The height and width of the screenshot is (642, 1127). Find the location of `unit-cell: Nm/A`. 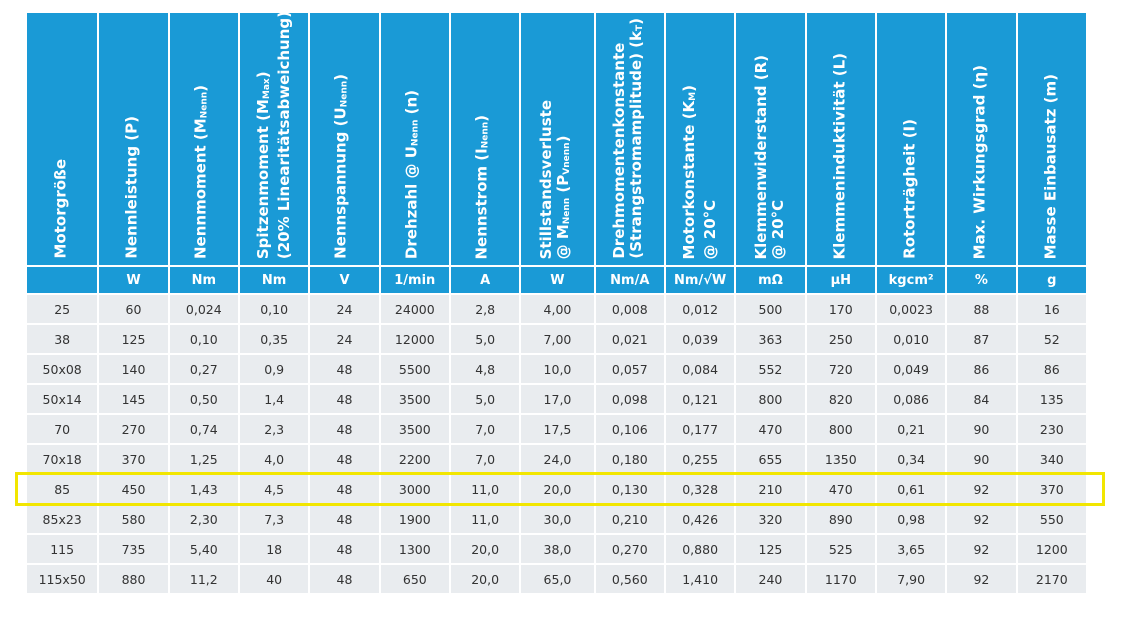

unit-cell: Nm/A is located at coordinates (629, 280).